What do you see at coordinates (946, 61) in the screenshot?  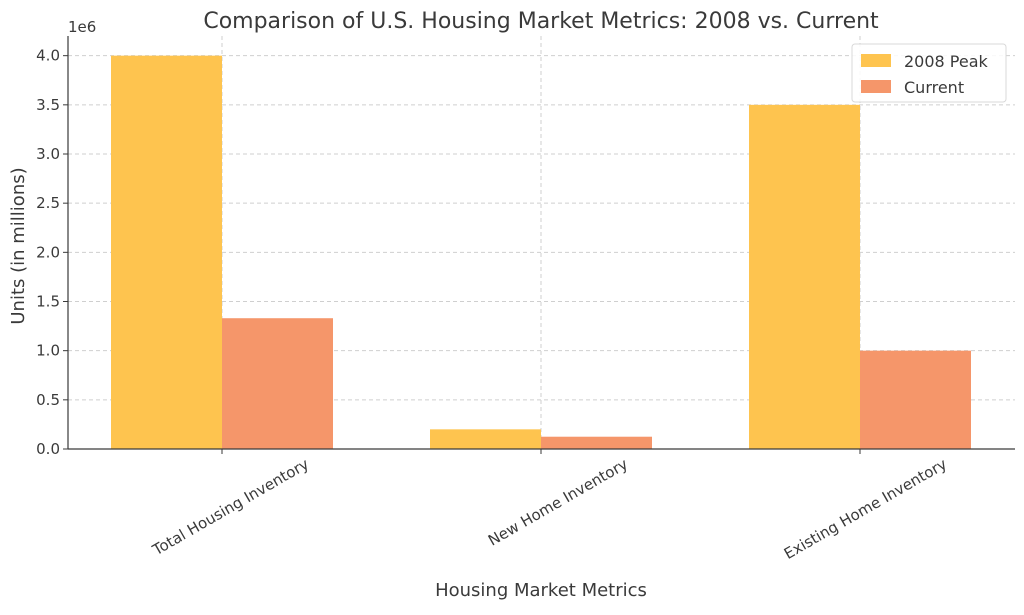 I see `legend-label: 2008 Peak` at bounding box center [946, 61].